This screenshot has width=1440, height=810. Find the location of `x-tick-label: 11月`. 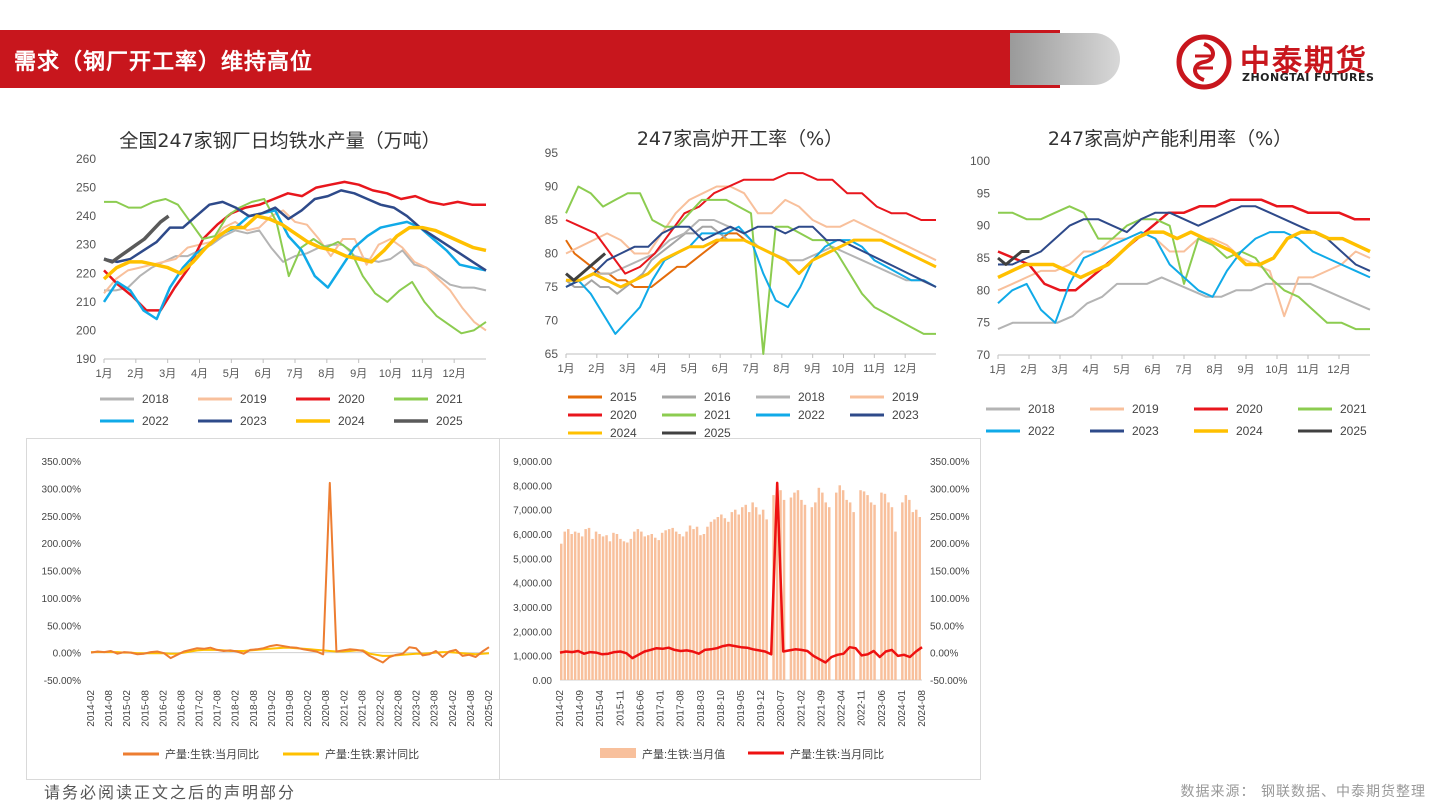

x-tick-label: 11月 is located at coordinates (422, 374).